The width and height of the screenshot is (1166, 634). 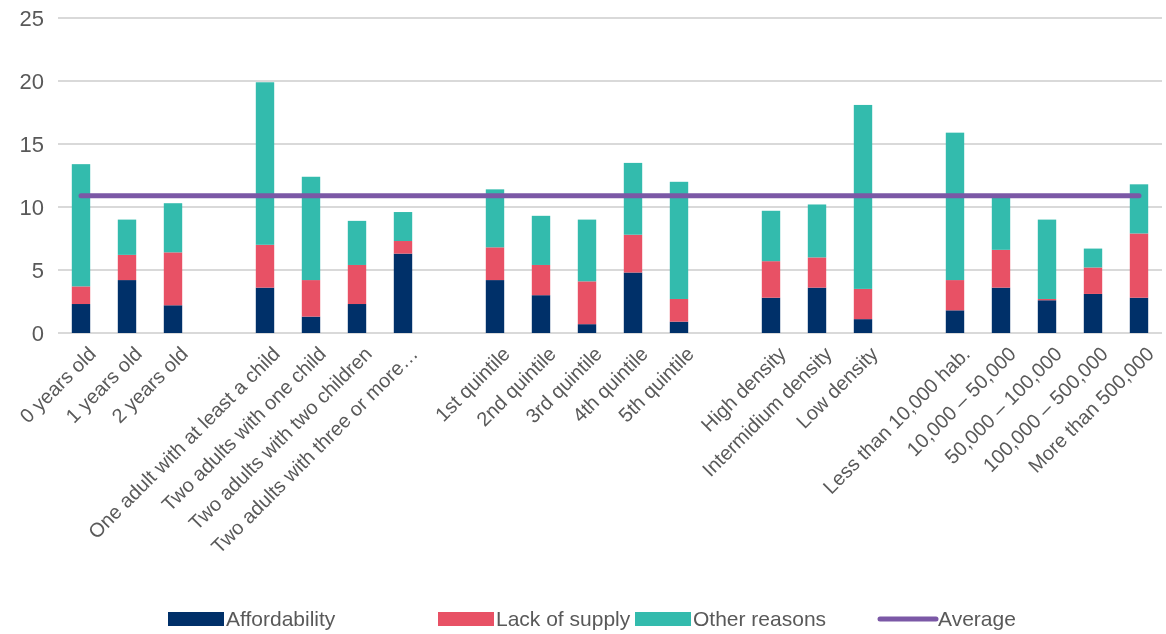 What do you see at coordinates (31, 81) in the screenshot?
I see `y-tick-label: 20` at bounding box center [31, 81].